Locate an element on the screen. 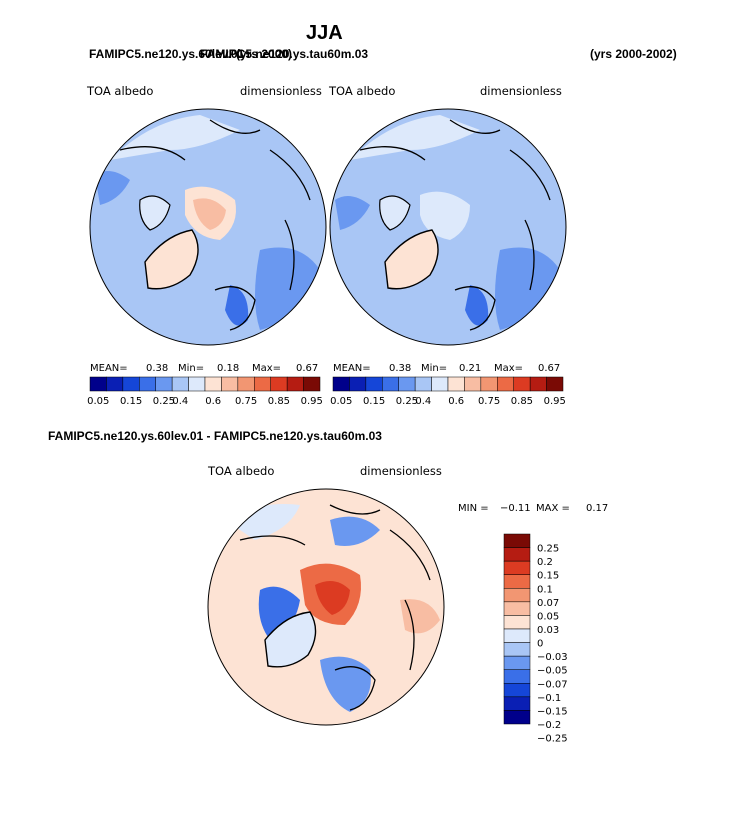 The image size is (733, 820). diff-colorbar-tick: −0.2 is located at coordinates (549, 725).